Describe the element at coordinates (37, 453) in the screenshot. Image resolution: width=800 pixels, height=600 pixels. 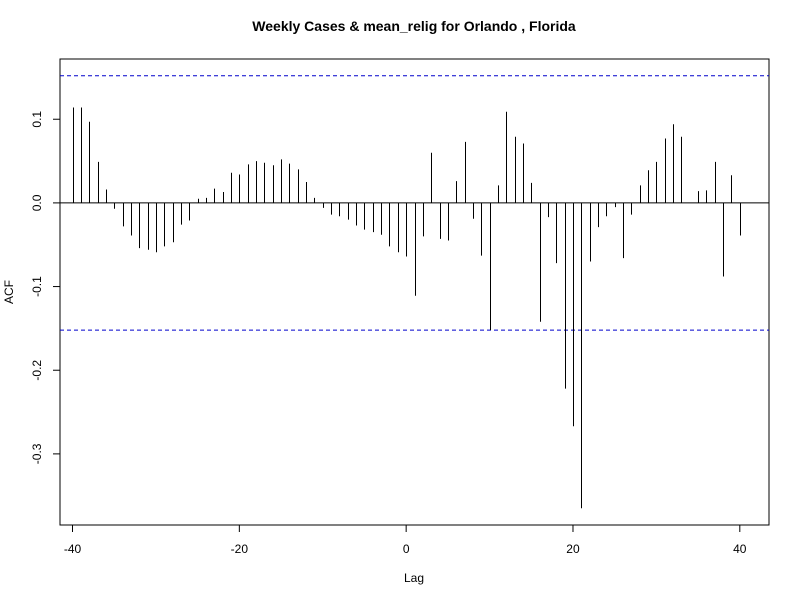
I see `y-tick-label: -0.3` at that location.